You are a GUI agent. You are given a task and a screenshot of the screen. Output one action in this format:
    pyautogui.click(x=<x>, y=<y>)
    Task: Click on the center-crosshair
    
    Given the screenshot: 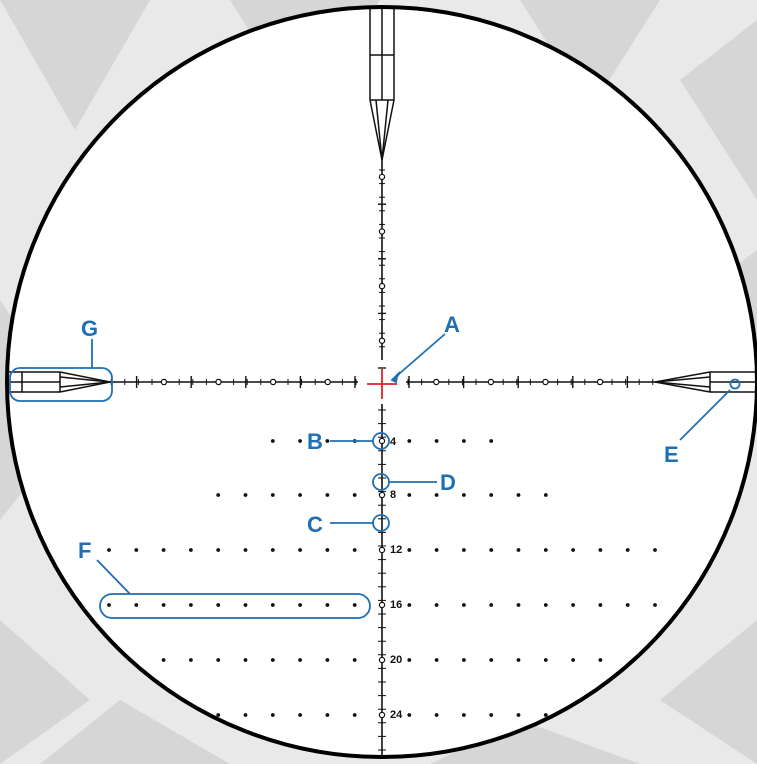 What is the action you would take?
    pyautogui.click(x=382, y=384)
    